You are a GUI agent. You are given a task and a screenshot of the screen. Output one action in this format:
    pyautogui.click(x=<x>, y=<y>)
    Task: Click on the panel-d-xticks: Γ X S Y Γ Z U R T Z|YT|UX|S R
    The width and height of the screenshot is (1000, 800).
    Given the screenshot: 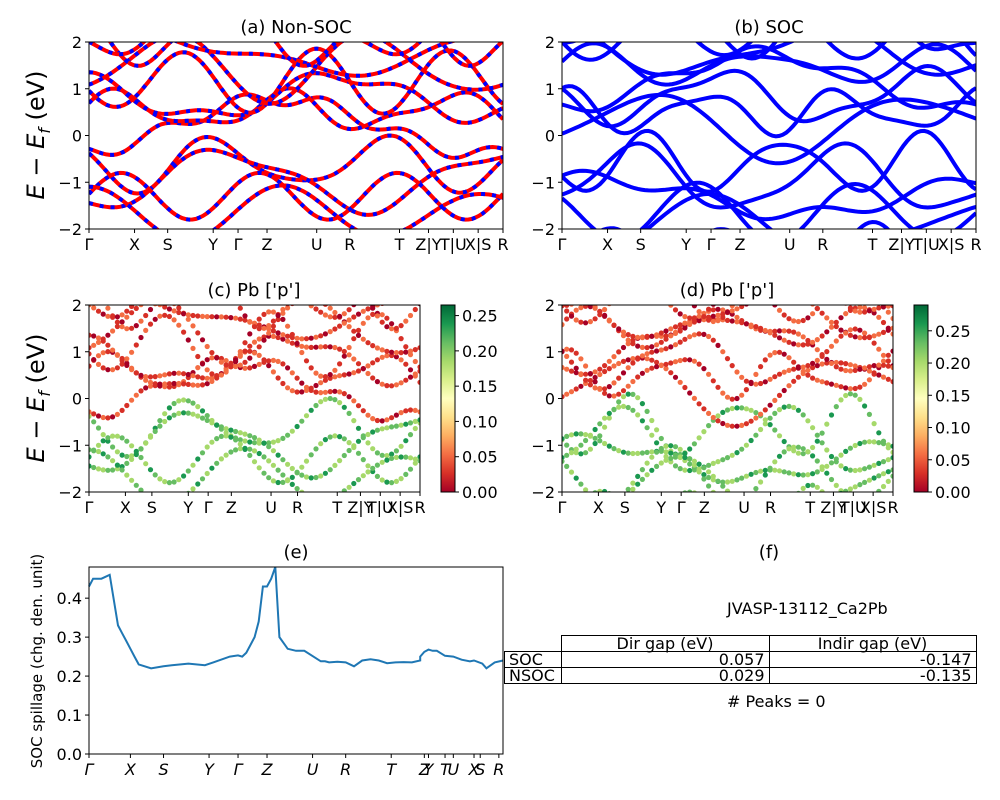 What is the action you would take?
    pyautogui.click(x=728, y=504)
    